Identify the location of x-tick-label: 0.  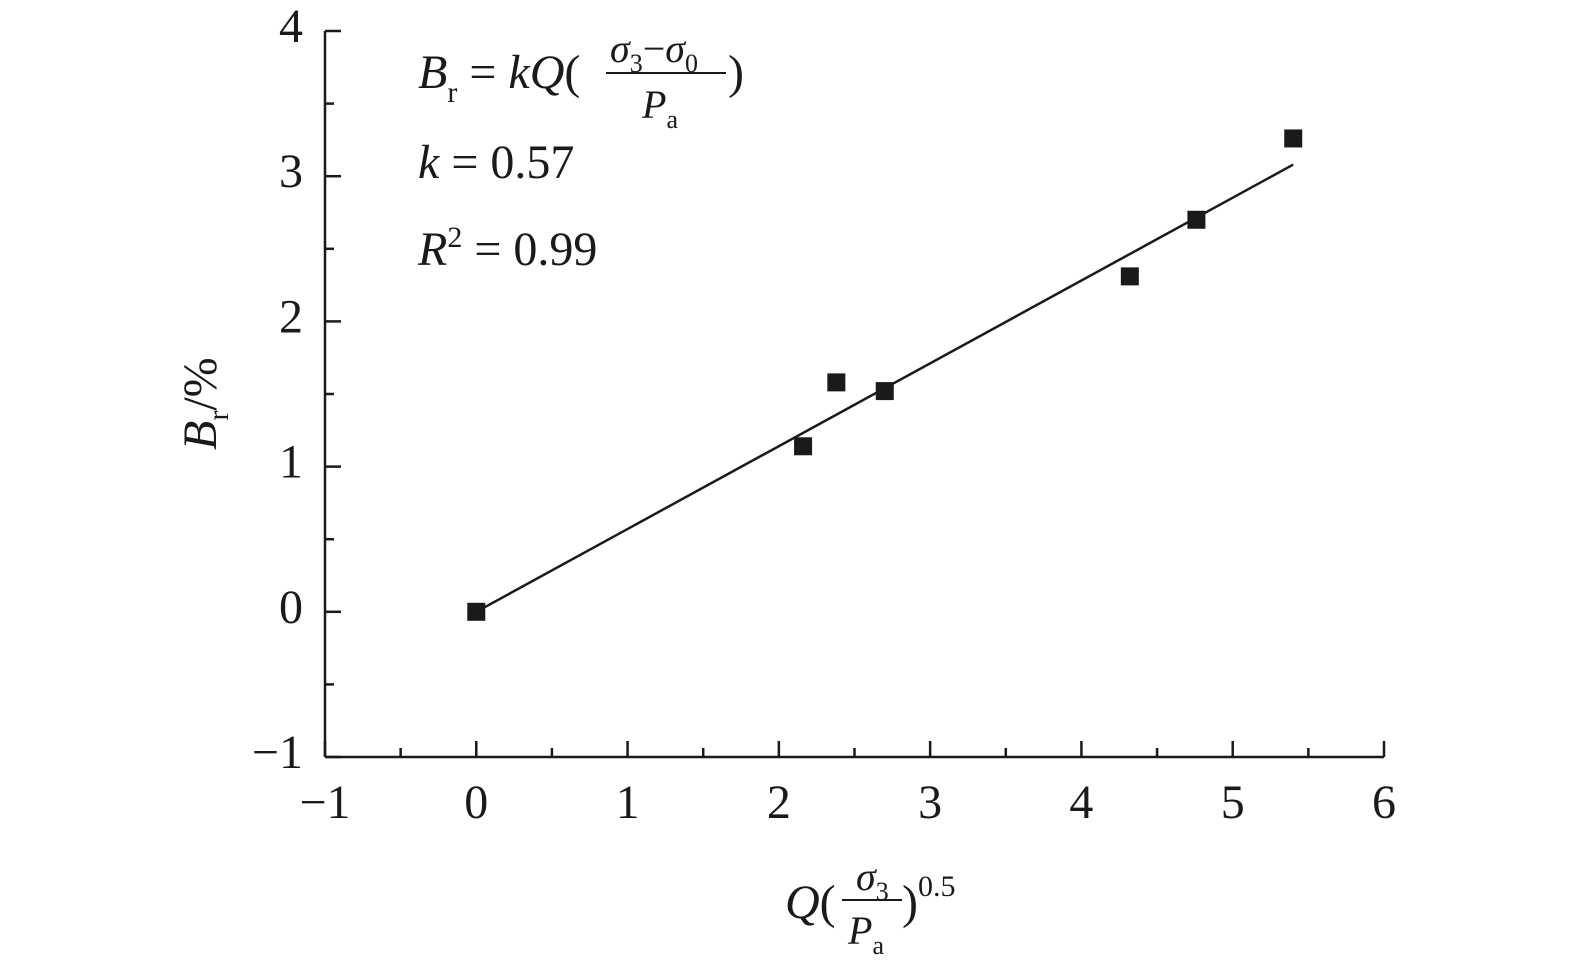
(476, 802).